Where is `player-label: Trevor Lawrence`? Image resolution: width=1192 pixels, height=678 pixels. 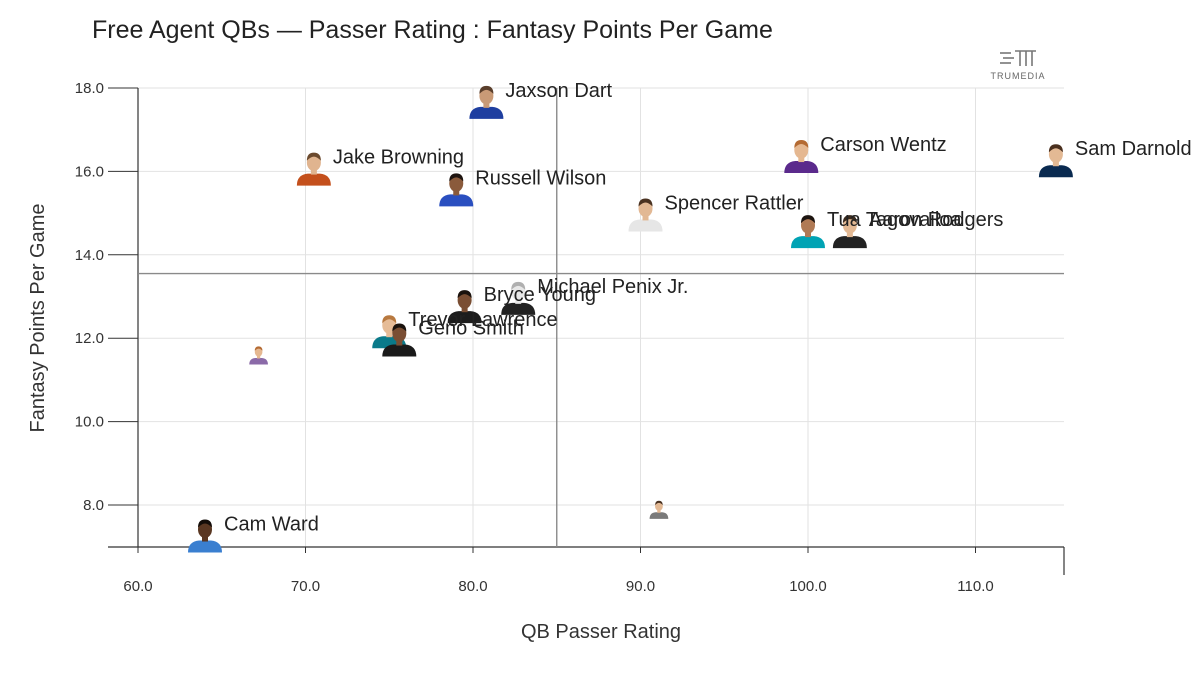
player-label: Trevor Lawrence is located at coordinates (482, 320).